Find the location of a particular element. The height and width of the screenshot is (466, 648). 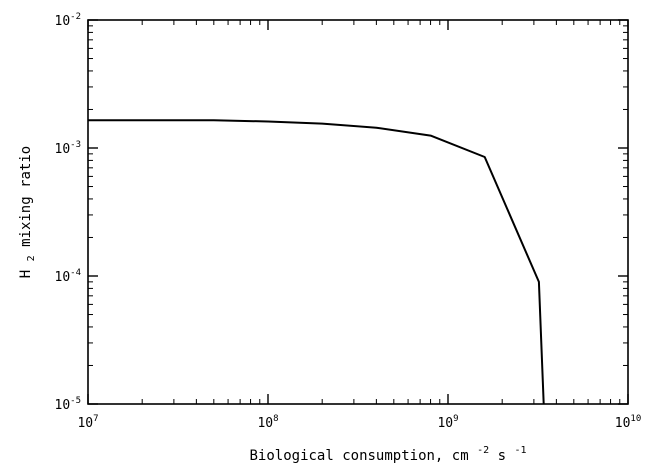

x-axis-label-sup1: -2 is located at coordinates (483, 450).